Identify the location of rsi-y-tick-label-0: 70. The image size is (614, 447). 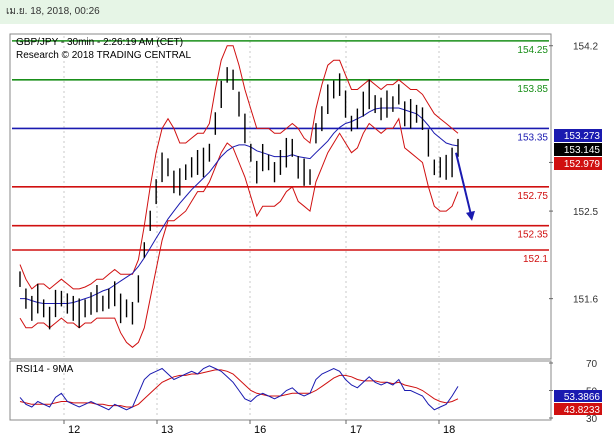
(592, 364).